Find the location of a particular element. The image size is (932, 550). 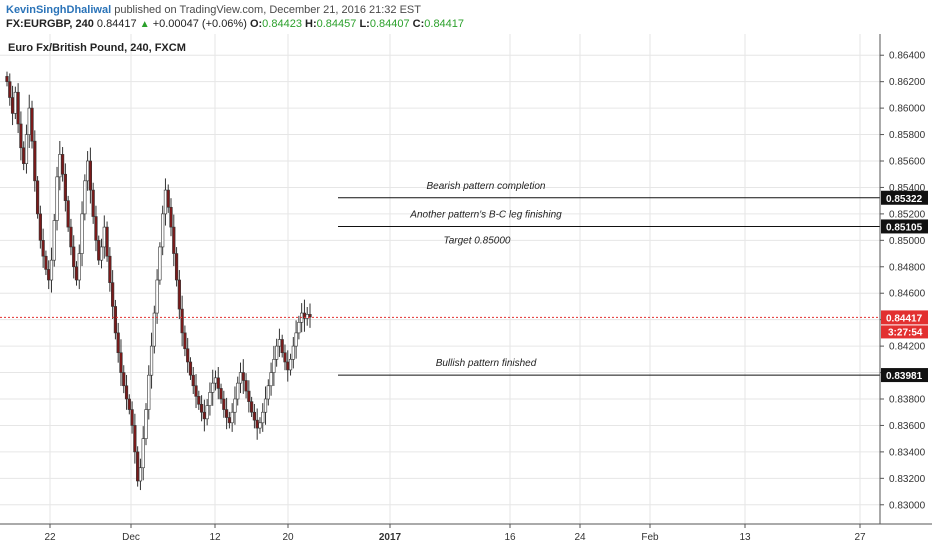

level-price-badge is located at coordinates (904, 197).